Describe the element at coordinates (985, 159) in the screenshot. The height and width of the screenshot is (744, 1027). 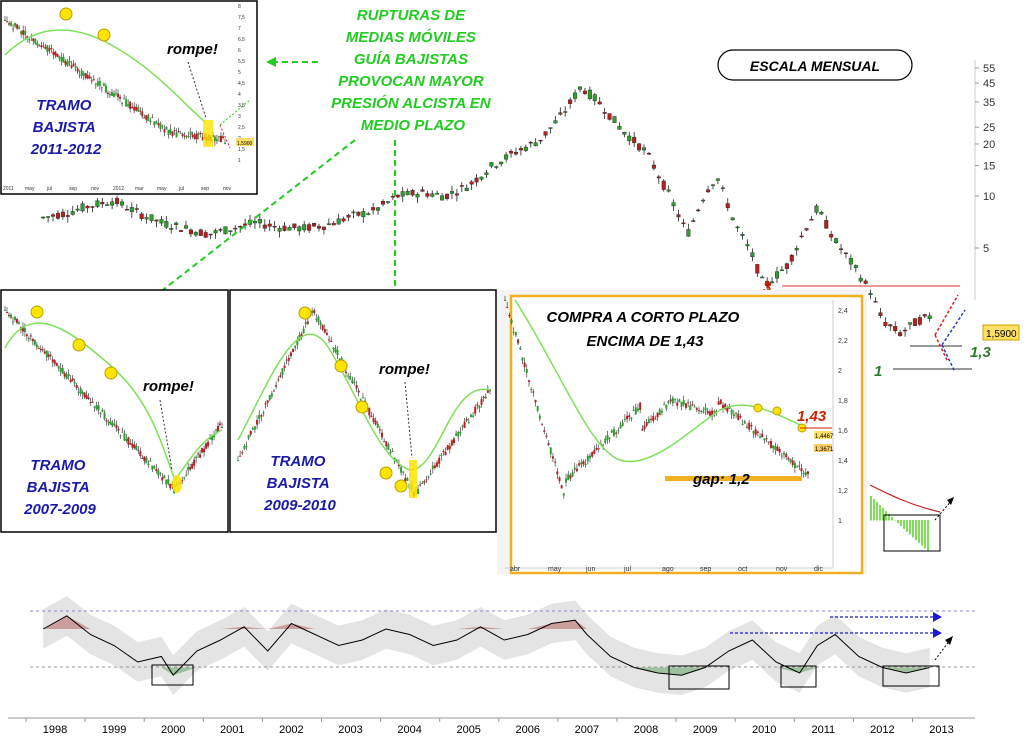
I see `y-axis-ticks: 55 45 35 25 20 15 10 5` at that location.